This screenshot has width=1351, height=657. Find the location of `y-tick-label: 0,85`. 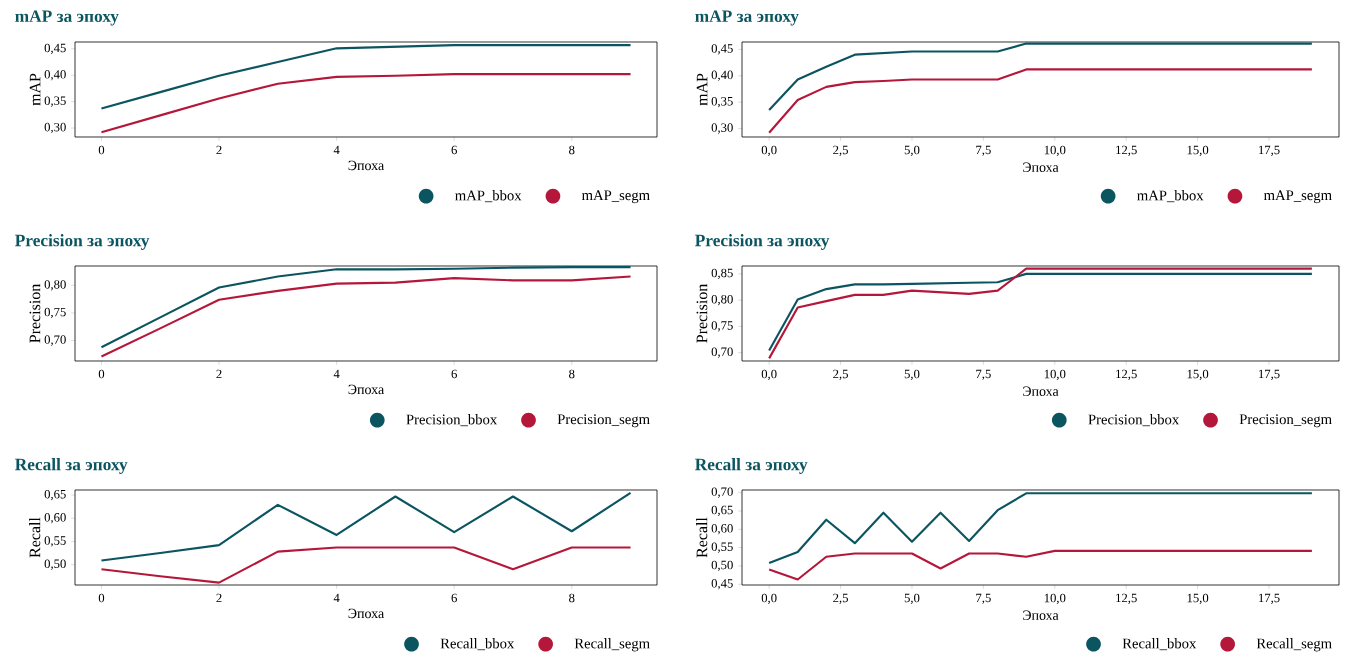

y-tick-label: 0,85 is located at coordinates (722, 274).